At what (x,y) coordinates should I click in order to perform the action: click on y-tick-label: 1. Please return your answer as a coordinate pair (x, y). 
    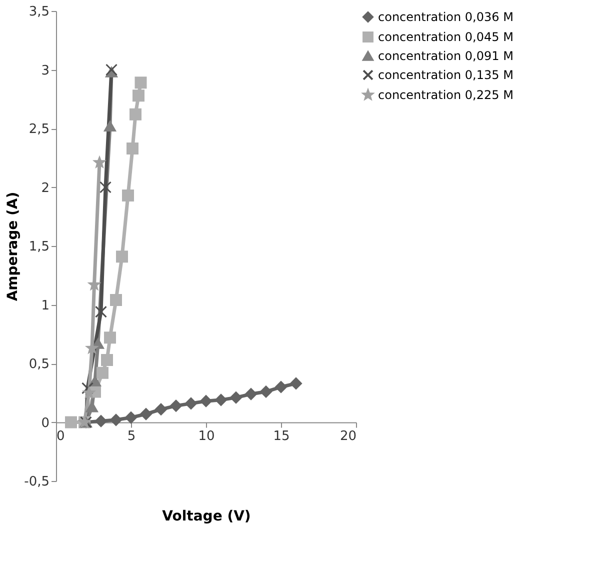
    Looking at the image, I should click on (45, 306).